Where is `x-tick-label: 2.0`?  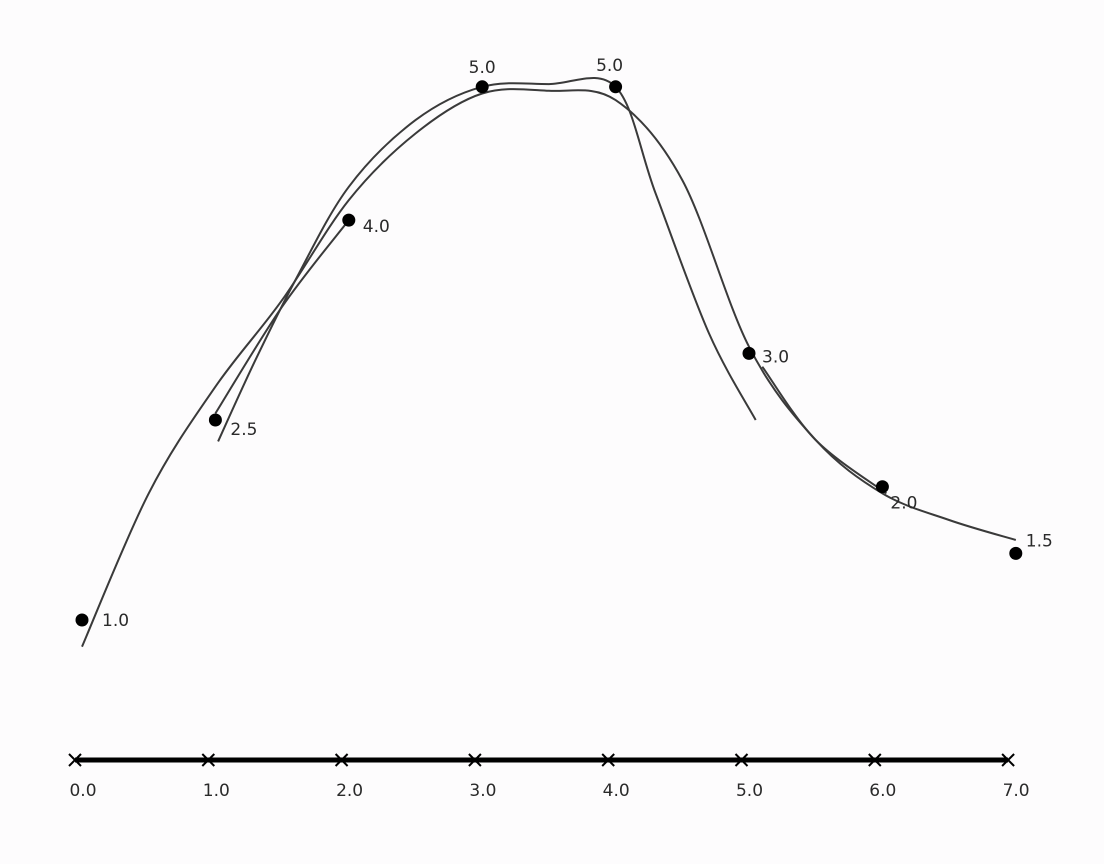 x-tick-label: 2.0 is located at coordinates (349, 791).